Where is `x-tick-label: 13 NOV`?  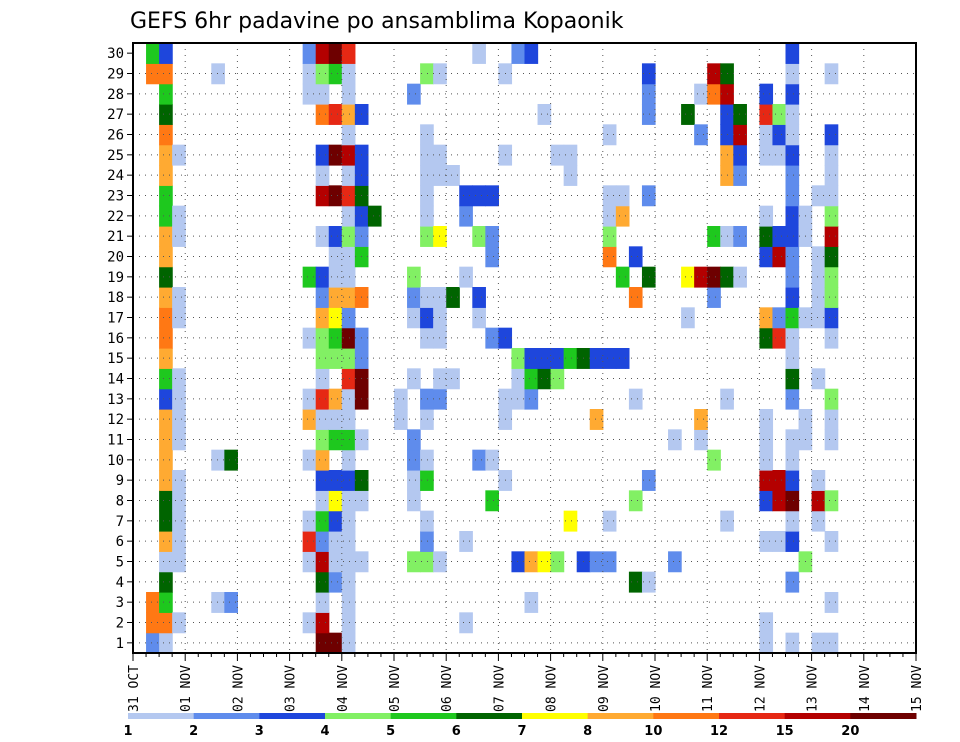
x-tick-label: 13 NOV is located at coordinates (813, 688).